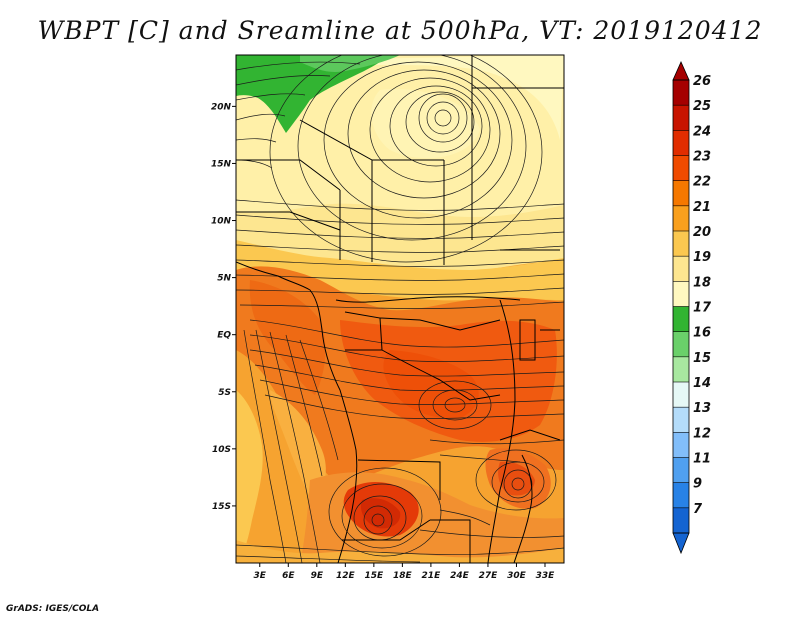 This screenshot has width=800, height=618. Describe the element at coordinates (221, 107) in the screenshot. I see `lat-tick-label: 20N` at that location.